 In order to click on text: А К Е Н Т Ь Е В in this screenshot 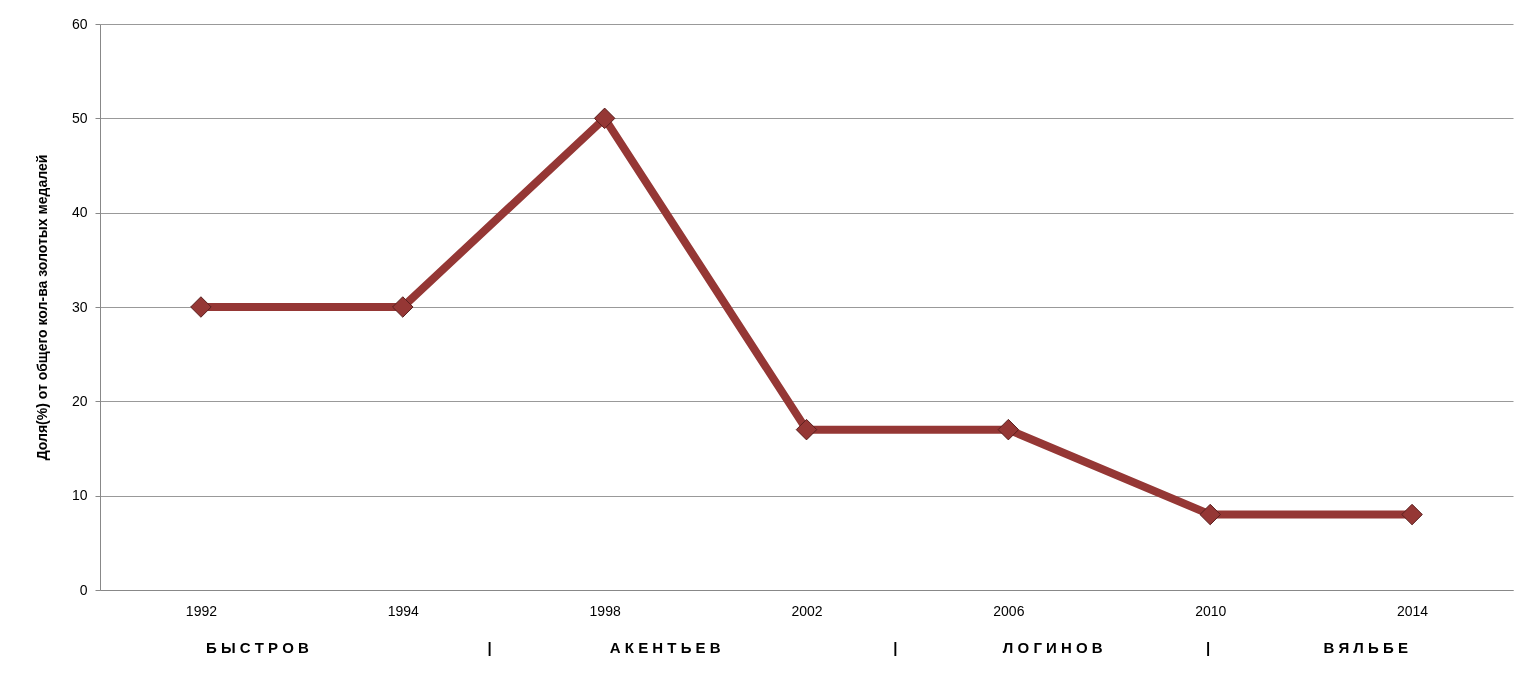, I will do `click(665, 647)`.